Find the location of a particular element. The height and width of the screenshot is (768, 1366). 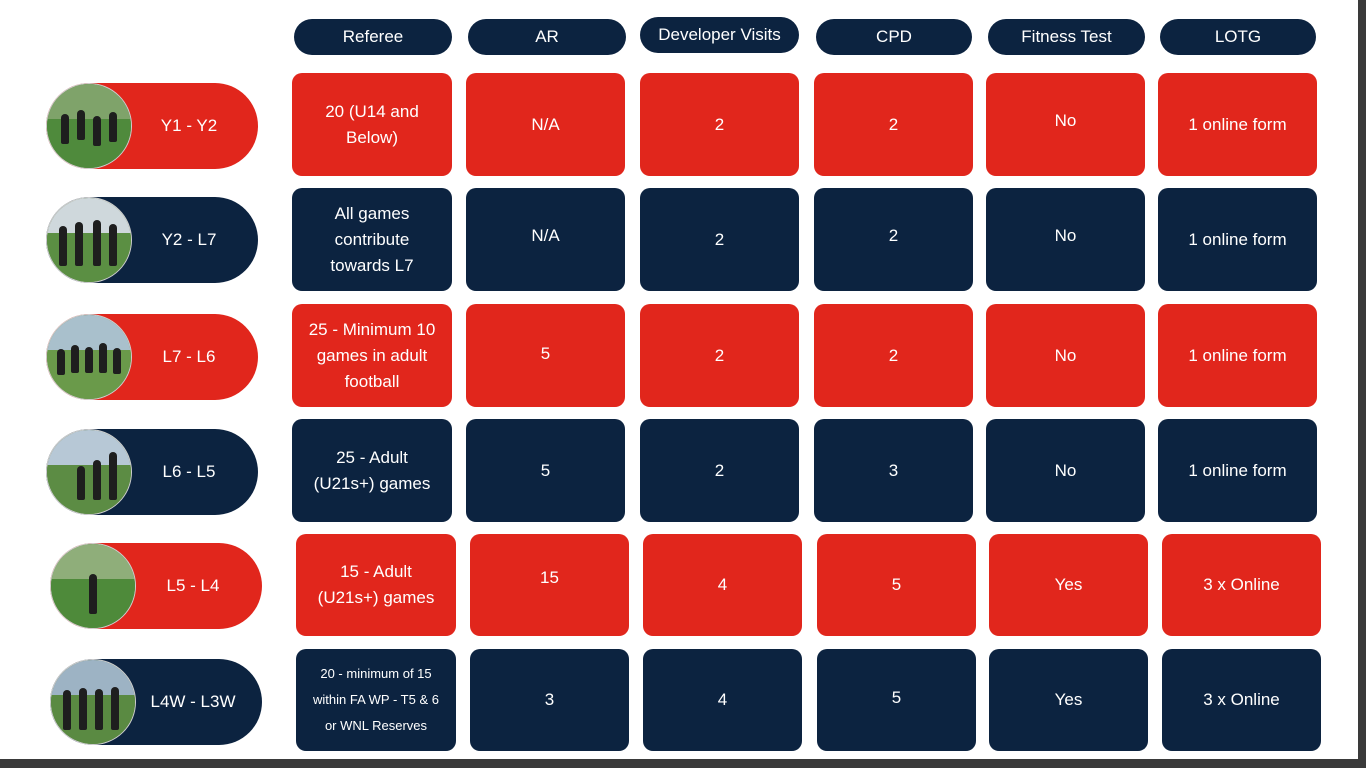

assistant-referee-flags-photo is located at coordinates (89, 472).